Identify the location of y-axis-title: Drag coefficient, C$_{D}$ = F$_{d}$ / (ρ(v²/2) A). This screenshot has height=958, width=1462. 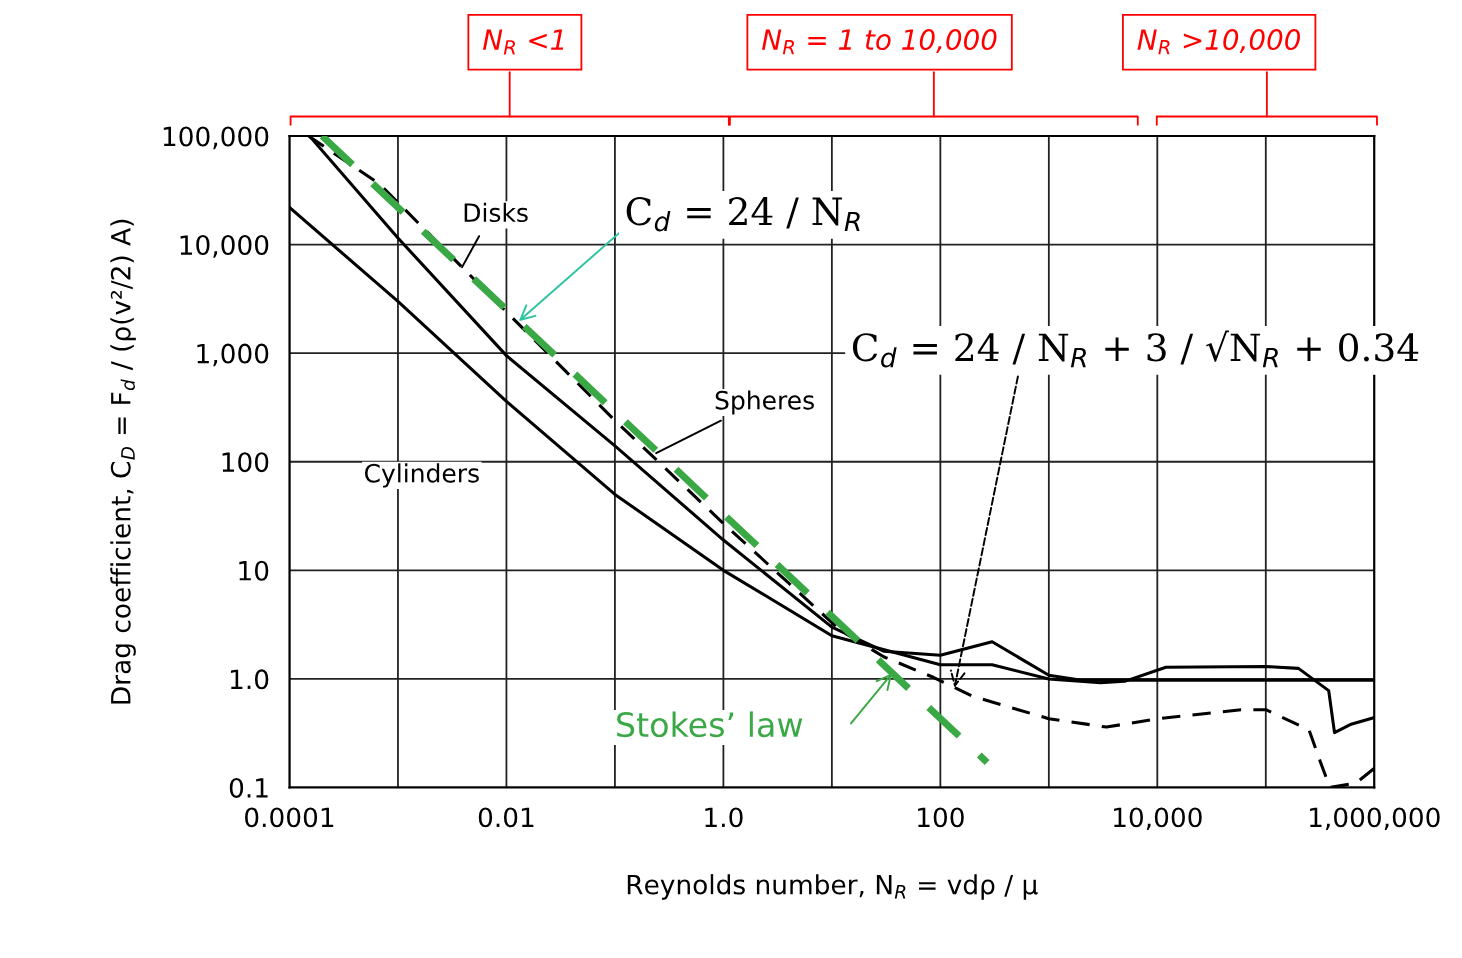
(123, 461).